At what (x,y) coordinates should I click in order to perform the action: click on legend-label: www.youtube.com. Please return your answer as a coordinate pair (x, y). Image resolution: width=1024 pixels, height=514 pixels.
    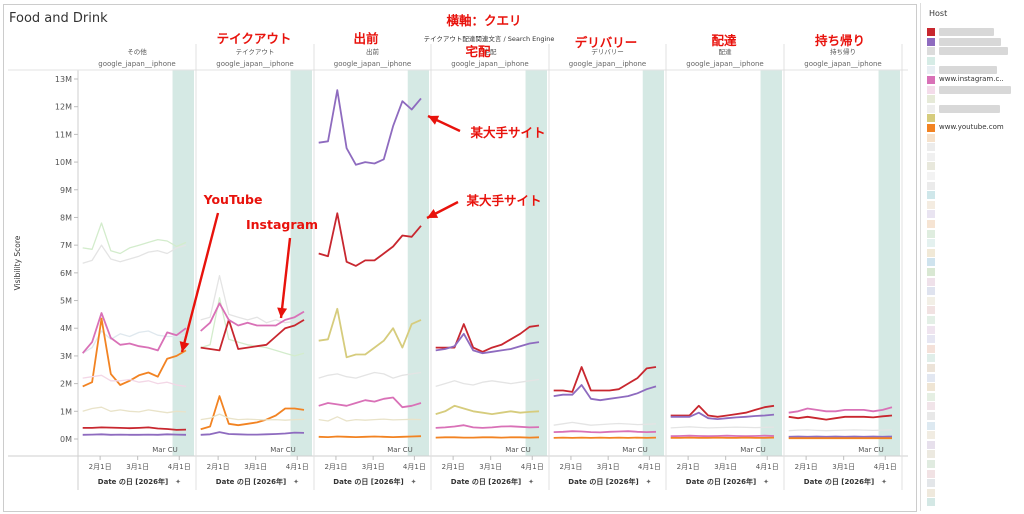
    Looking at the image, I should click on (971, 127).